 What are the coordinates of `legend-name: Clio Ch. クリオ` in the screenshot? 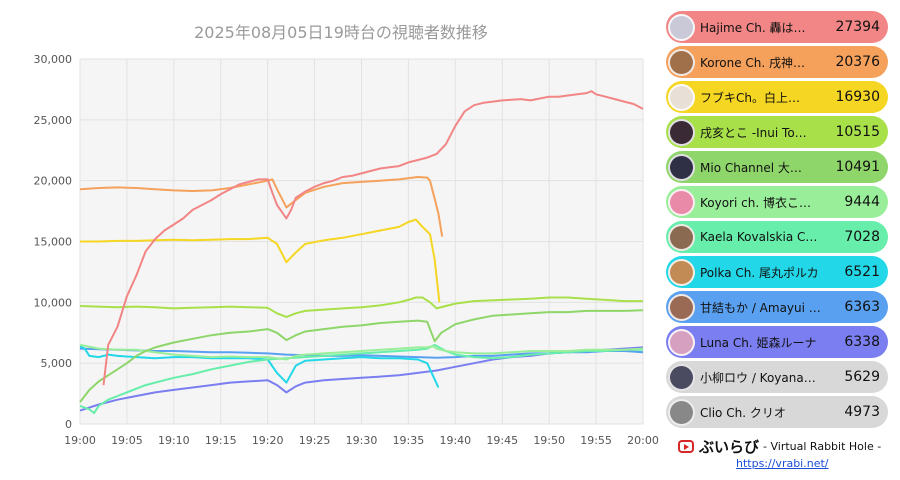 It's located at (743, 412).